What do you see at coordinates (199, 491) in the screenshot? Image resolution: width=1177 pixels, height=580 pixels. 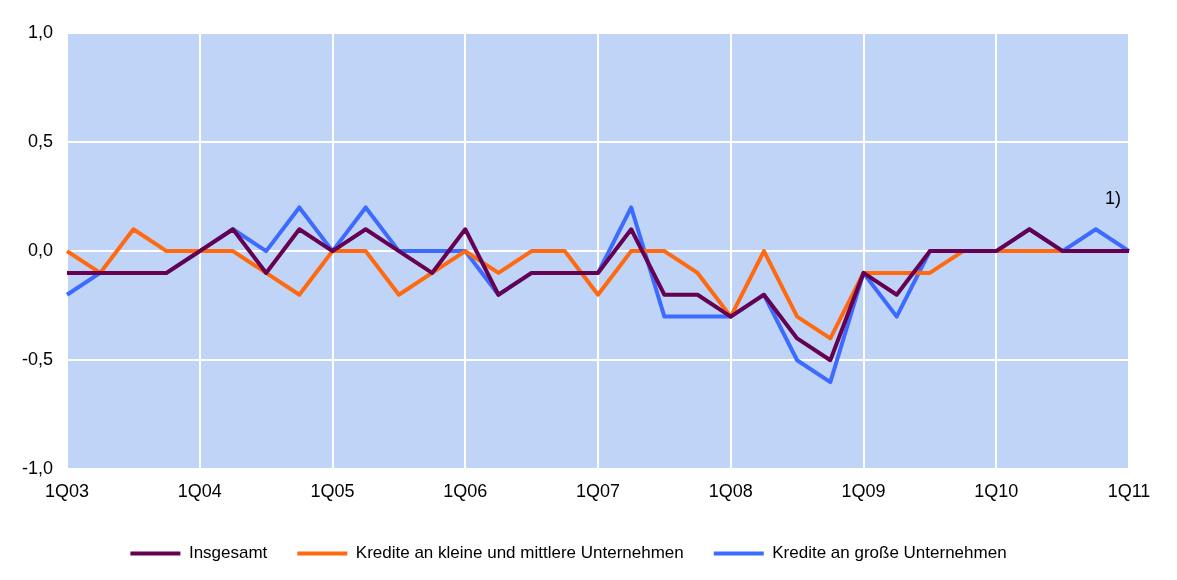 I see `x-tick-label: 1Q04` at bounding box center [199, 491].